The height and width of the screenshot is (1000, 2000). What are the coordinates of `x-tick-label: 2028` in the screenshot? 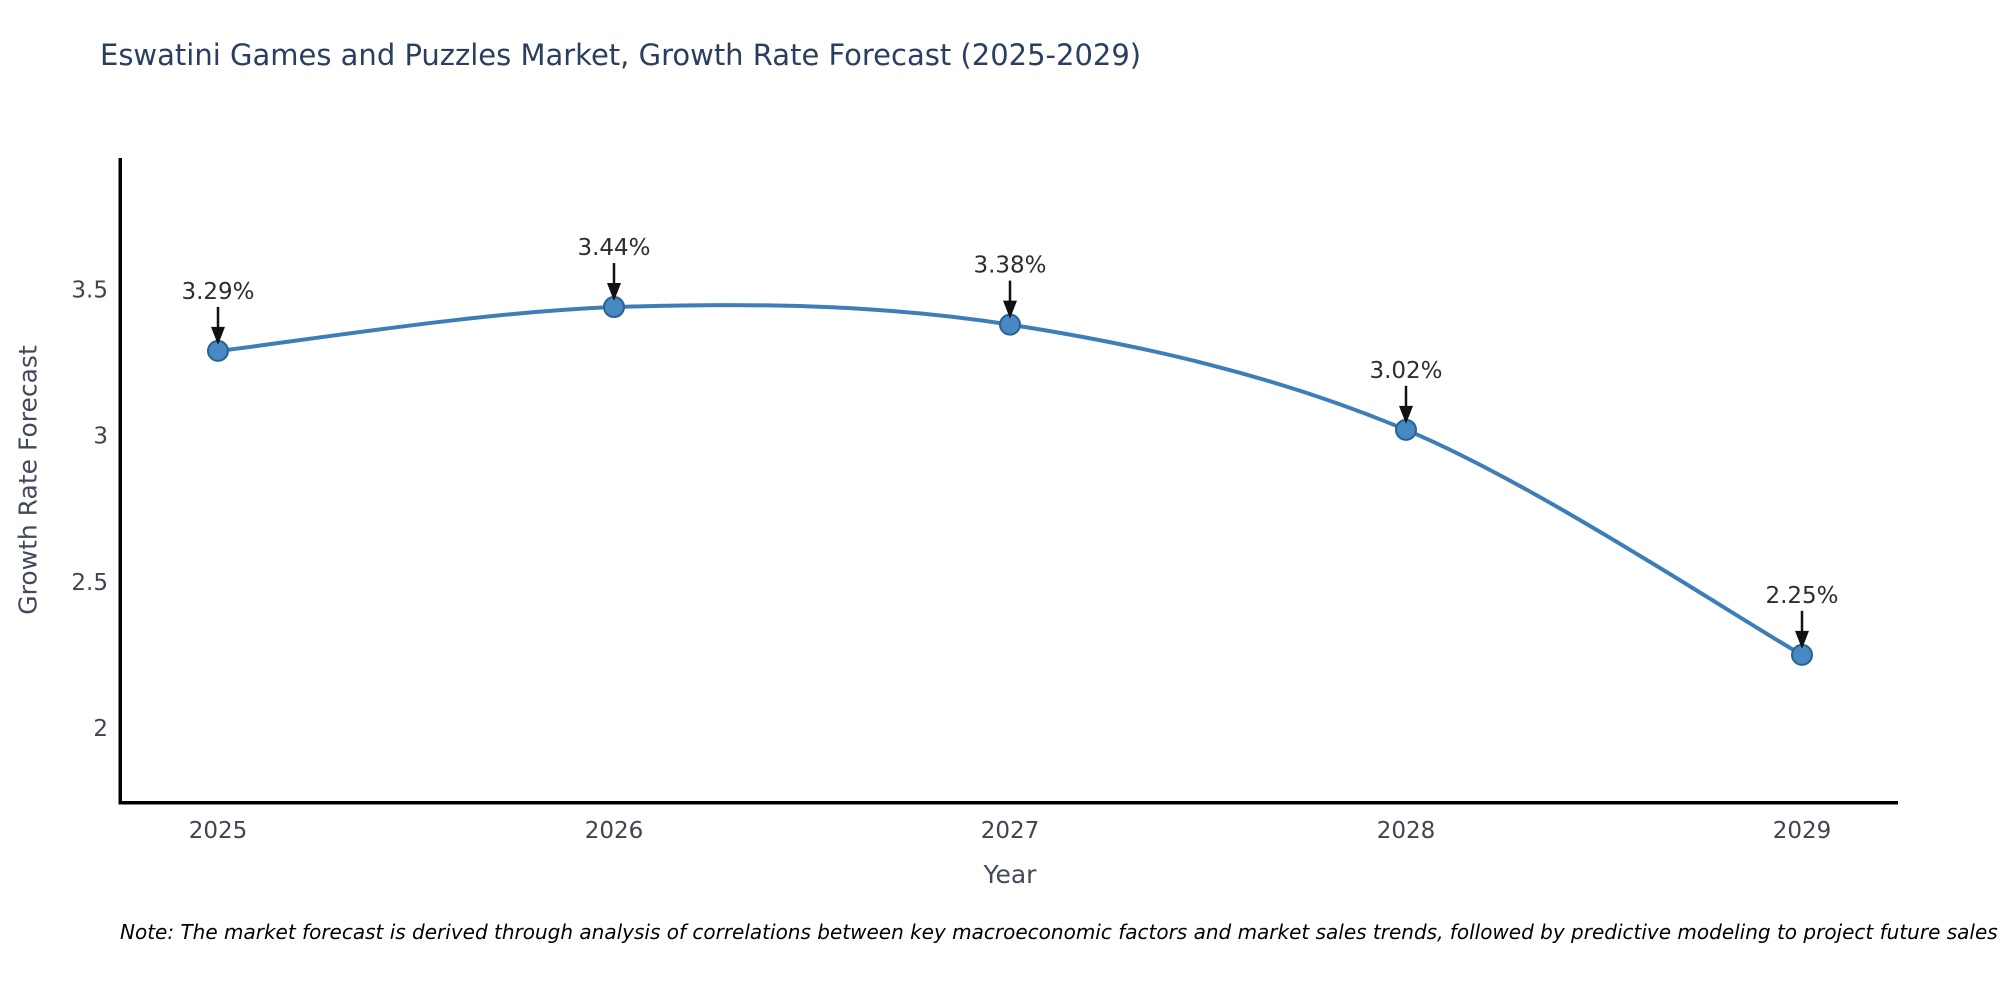 It's located at (1406, 831).